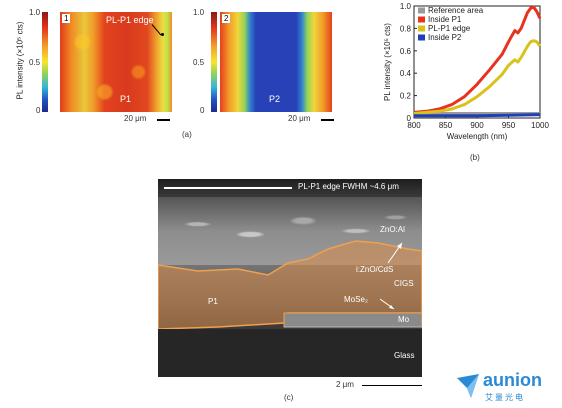 The width and height of the screenshot is (562, 408). What do you see at coordinates (406, 73) in the screenshot?
I see `y-tick-label: 0.4` at bounding box center [406, 73].